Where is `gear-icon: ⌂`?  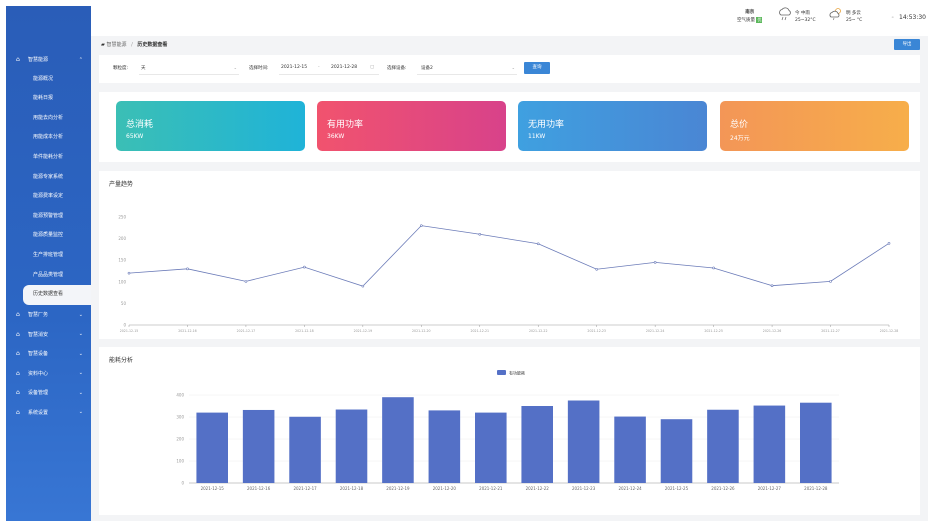 gear-icon: ⌂ is located at coordinates (18, 412).